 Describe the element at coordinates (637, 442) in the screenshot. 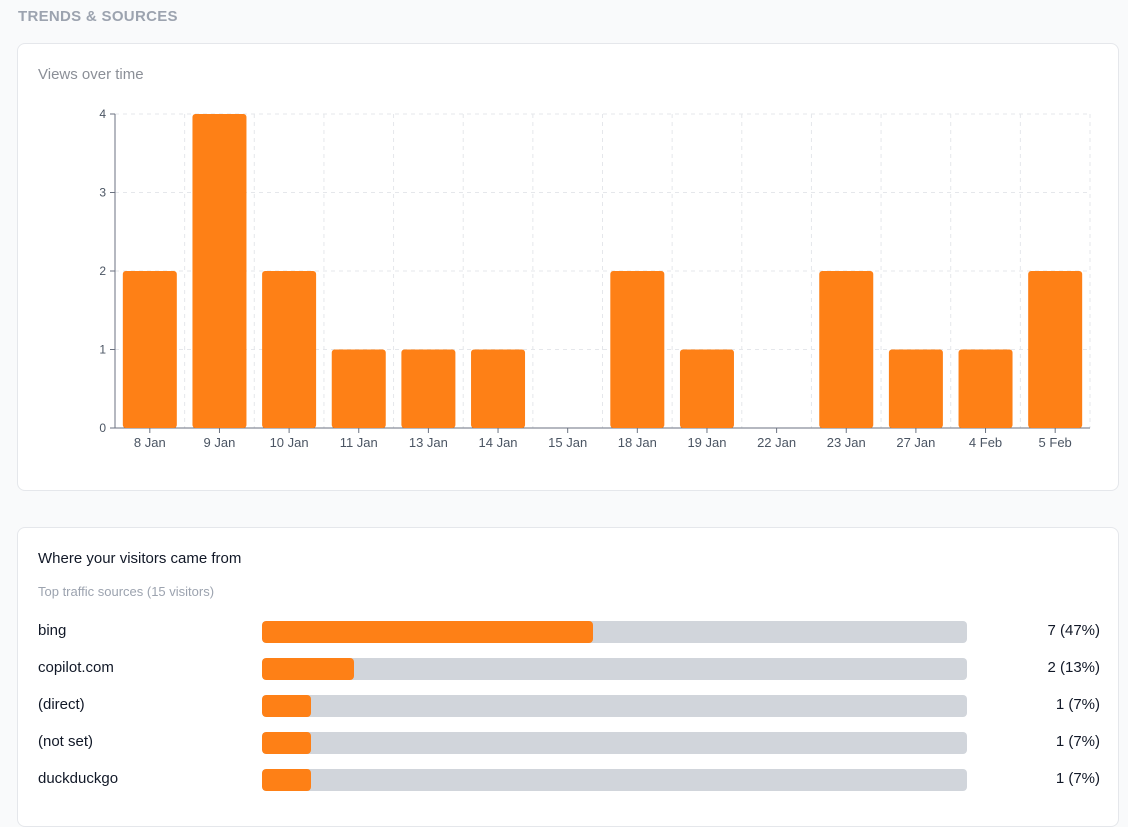

I see `x-tick-label: 18 Jan` at that location.